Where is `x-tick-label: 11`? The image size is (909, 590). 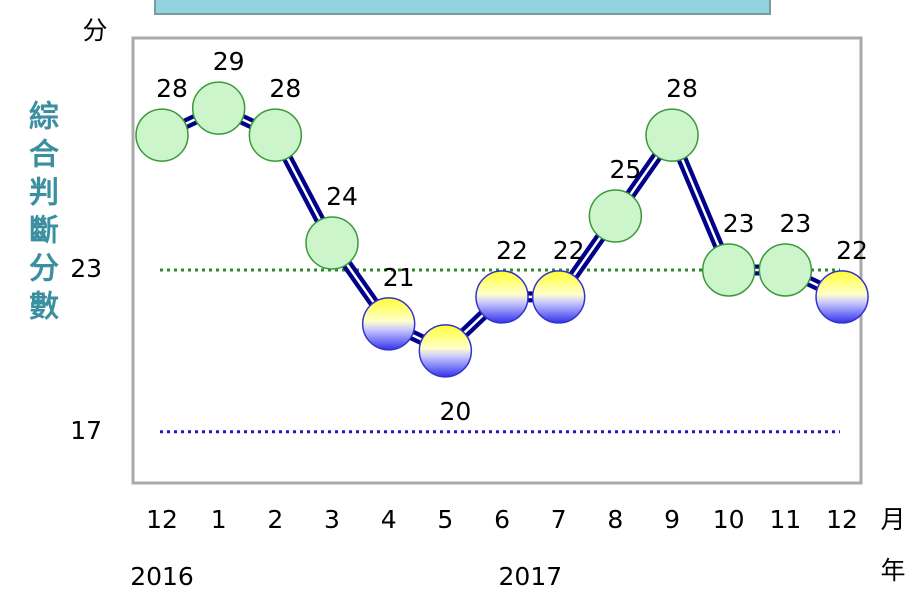 x-tick-label: 11 is located at coordinates (785, 519).